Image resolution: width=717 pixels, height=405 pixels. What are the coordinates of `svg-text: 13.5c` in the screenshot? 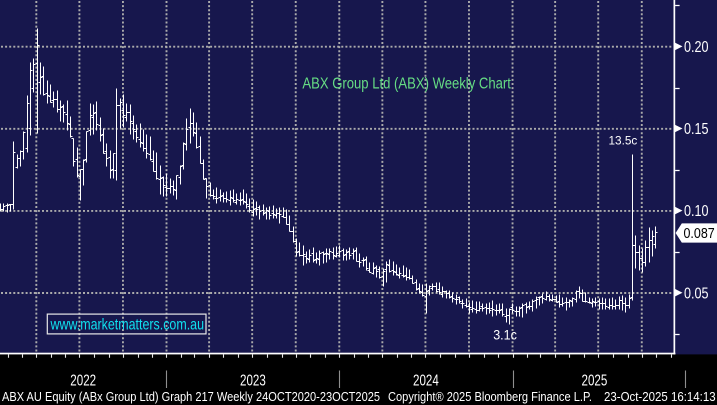 It's located at (623, 140).